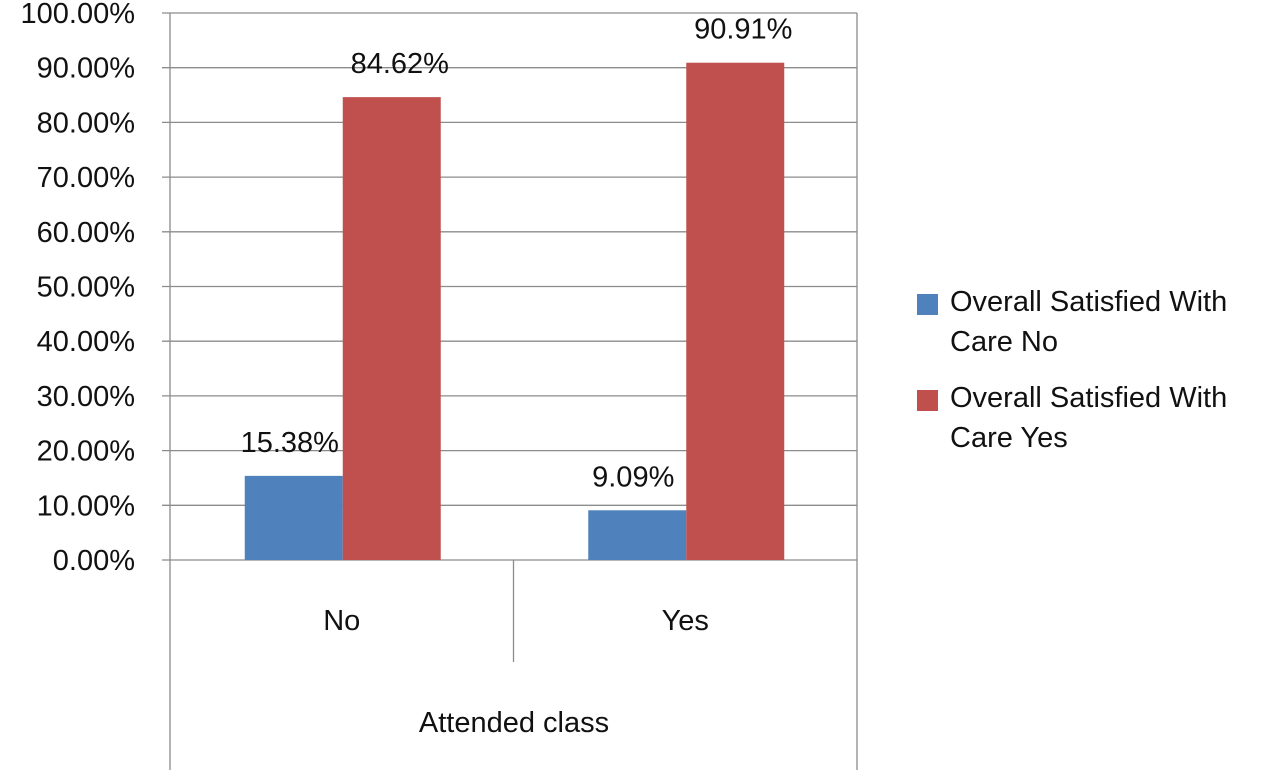 This screenshot has width=1280, height=770. I want to click on x-tick-label: No, so click(341, 621).